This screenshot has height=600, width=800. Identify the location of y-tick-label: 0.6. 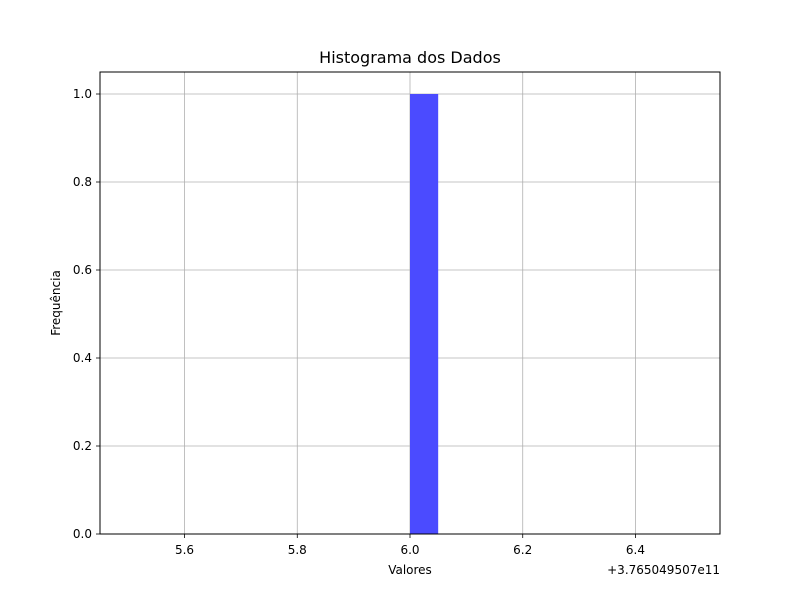
(82, 270).